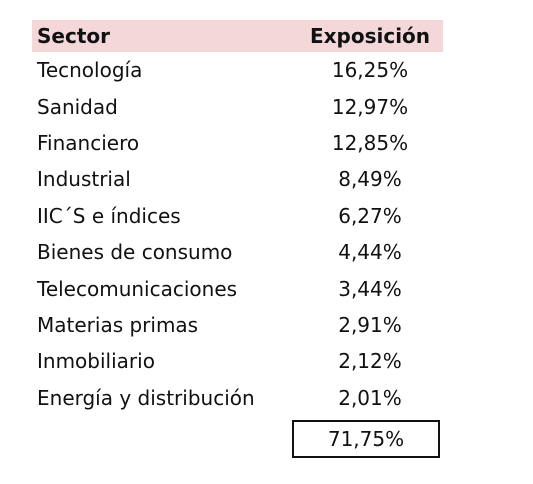 This screenshot has height=484, width=533. What do you see at coordinates (370, 106) in the screenshot?
I see `exposure-cell: 12,97%` at bounding box center [370, 106].